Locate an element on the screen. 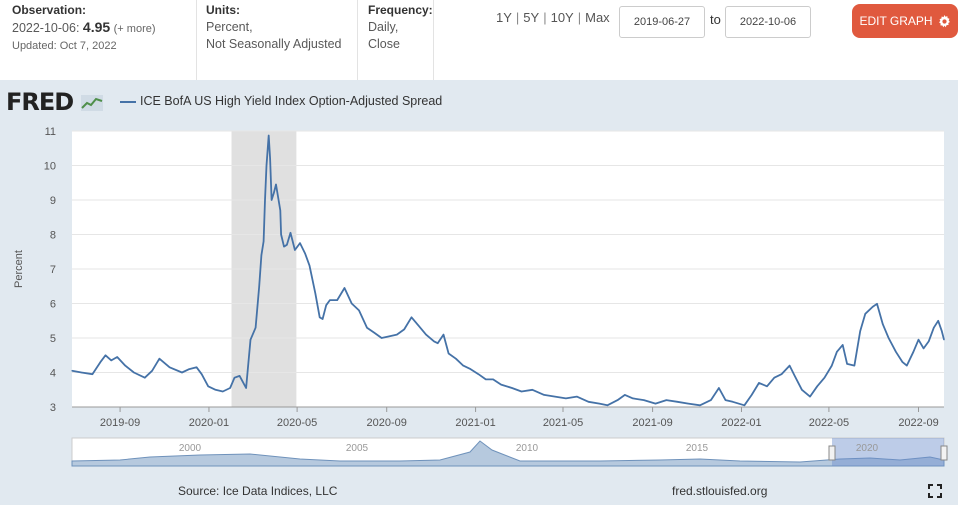 This screenshot has height=505, width=958. units-line2: Not Seasonally Adjusted is located at coordinates (274, 44).